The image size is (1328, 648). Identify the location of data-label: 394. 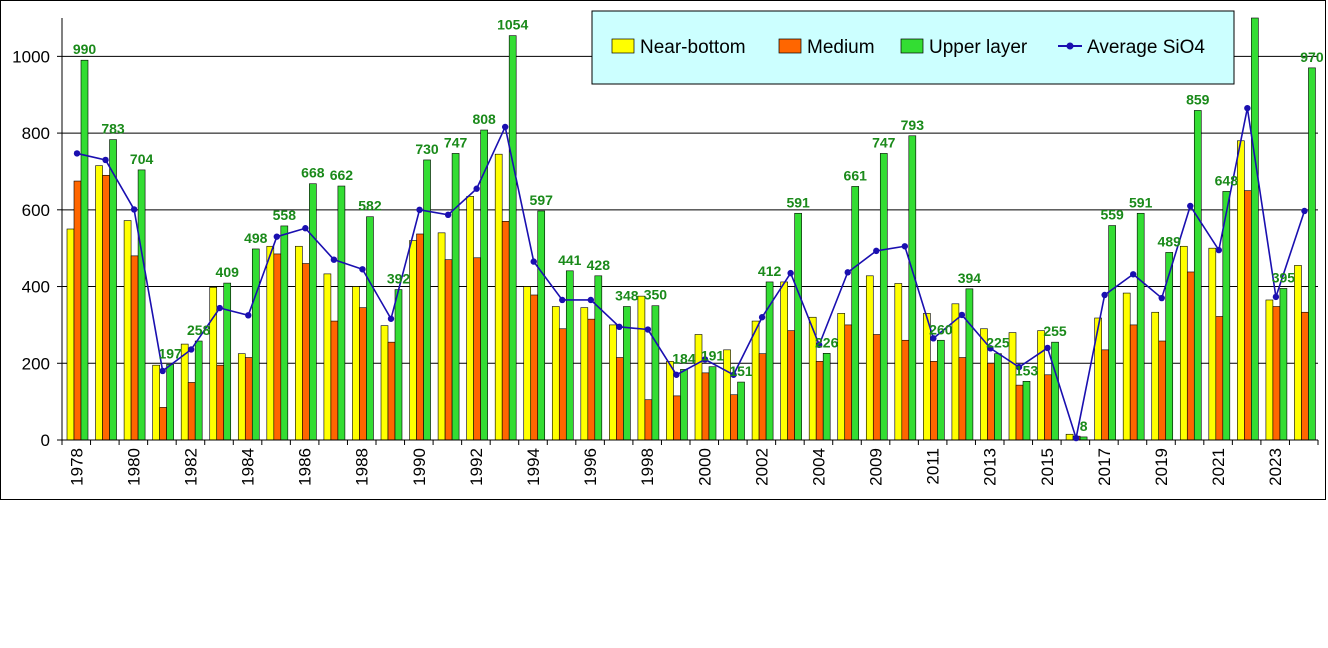
(970, 278).